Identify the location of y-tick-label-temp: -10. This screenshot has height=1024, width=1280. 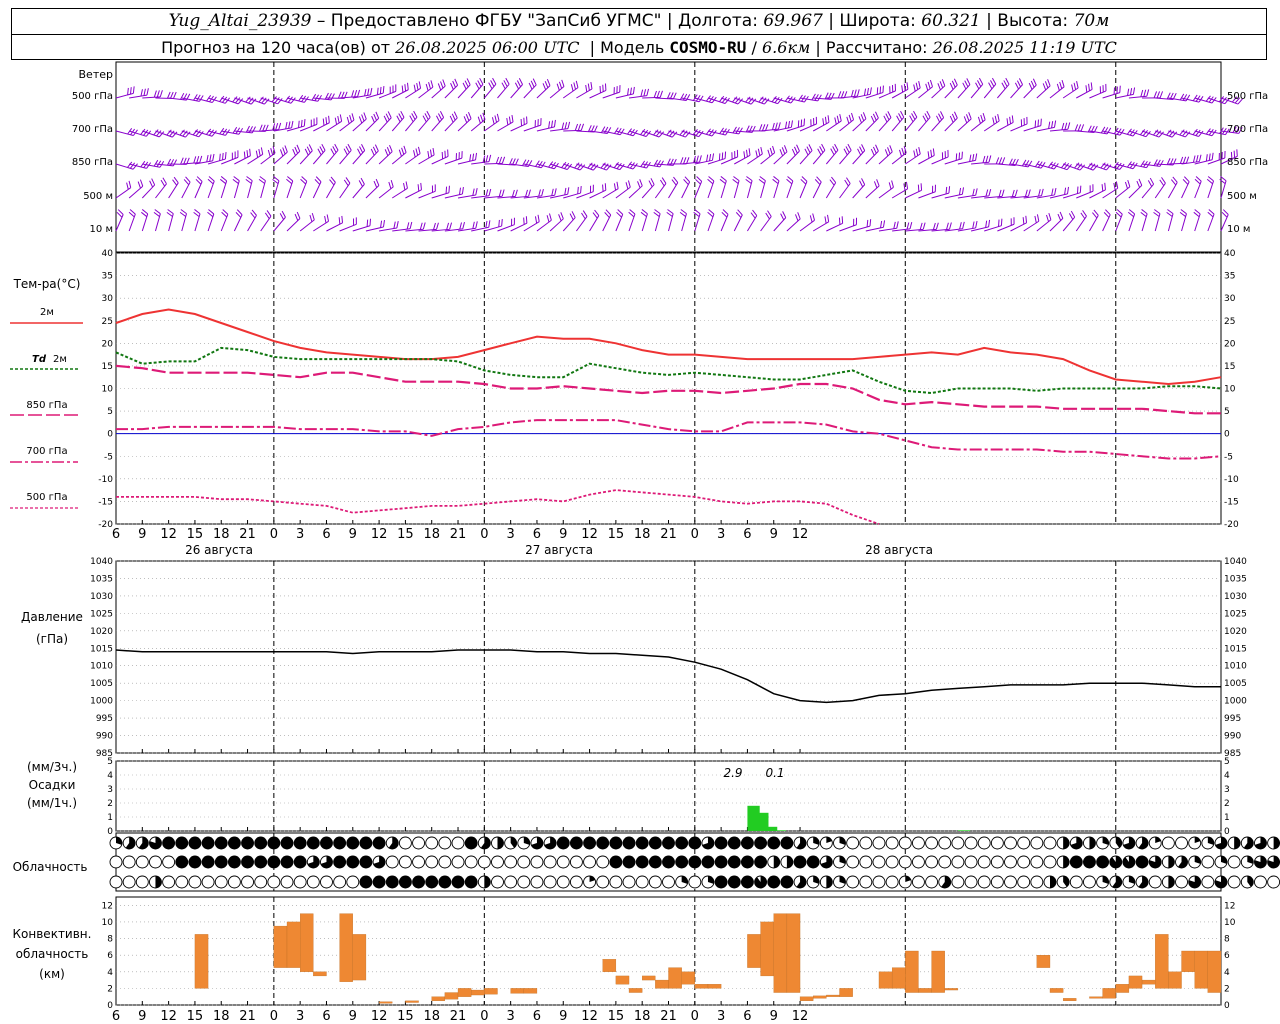
(105, 480).